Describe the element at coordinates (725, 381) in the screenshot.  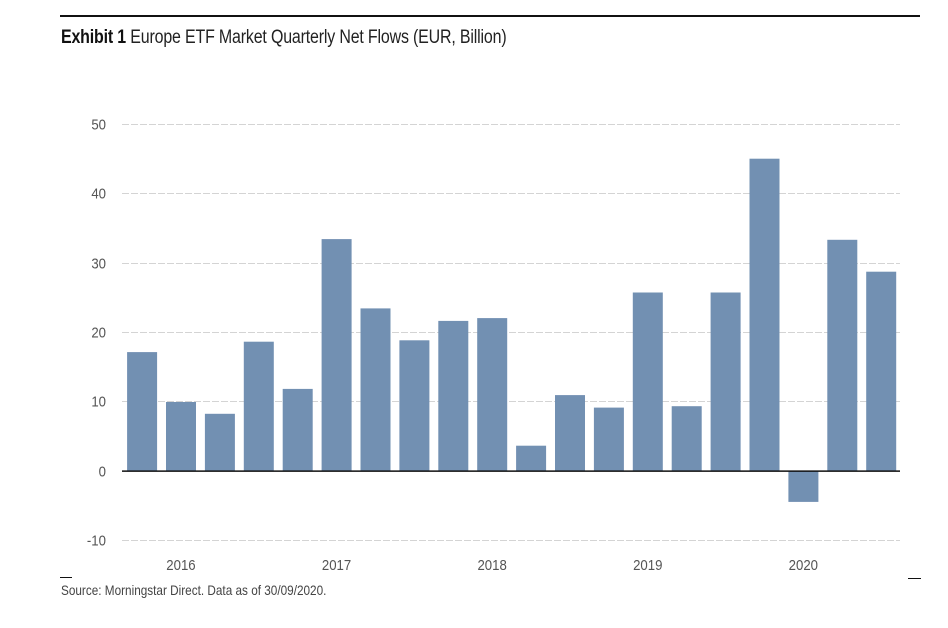
I see `bar-q3-2019` at that location.